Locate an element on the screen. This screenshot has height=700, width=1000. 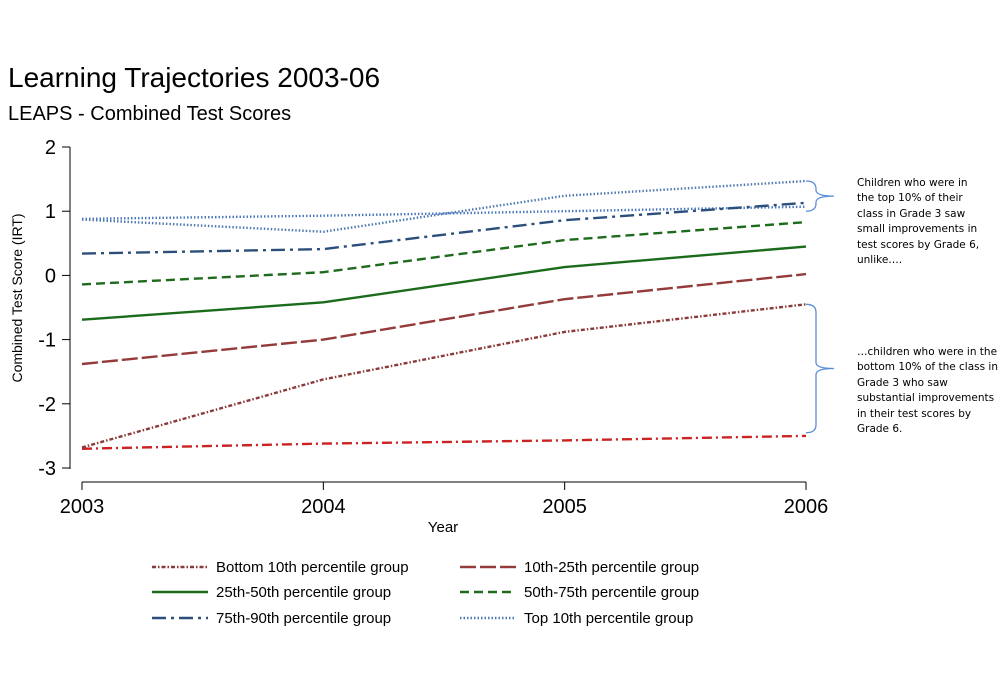
x-axis-label: Year is located at coordinates (443, 527).